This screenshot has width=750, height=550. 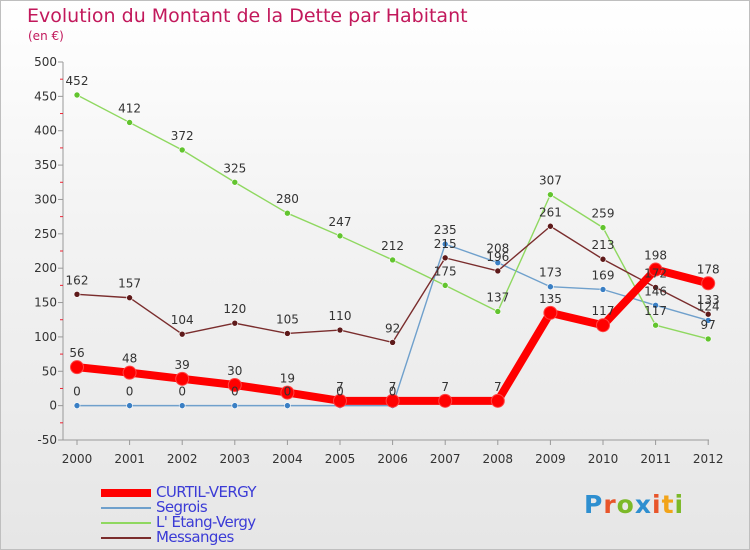 What do you see at coordinates (206, 492) in the screenshot?
I see `legend-label: CURTIL-VERGY` at bounding box center [206, 492].